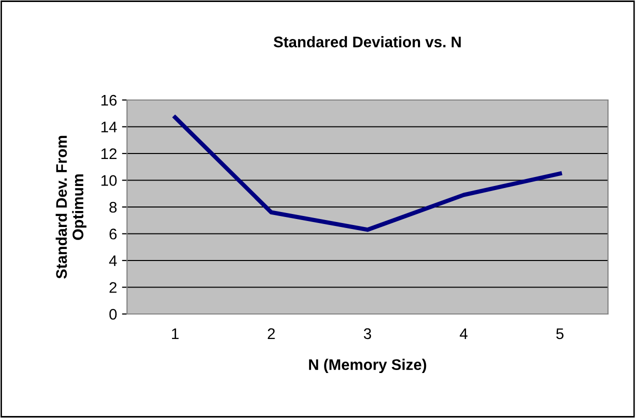 Image resolution: width=636 pixels, height=418 pixels. I want to click on chart-title: Standared Deviation vs. N, so click(367, 42).